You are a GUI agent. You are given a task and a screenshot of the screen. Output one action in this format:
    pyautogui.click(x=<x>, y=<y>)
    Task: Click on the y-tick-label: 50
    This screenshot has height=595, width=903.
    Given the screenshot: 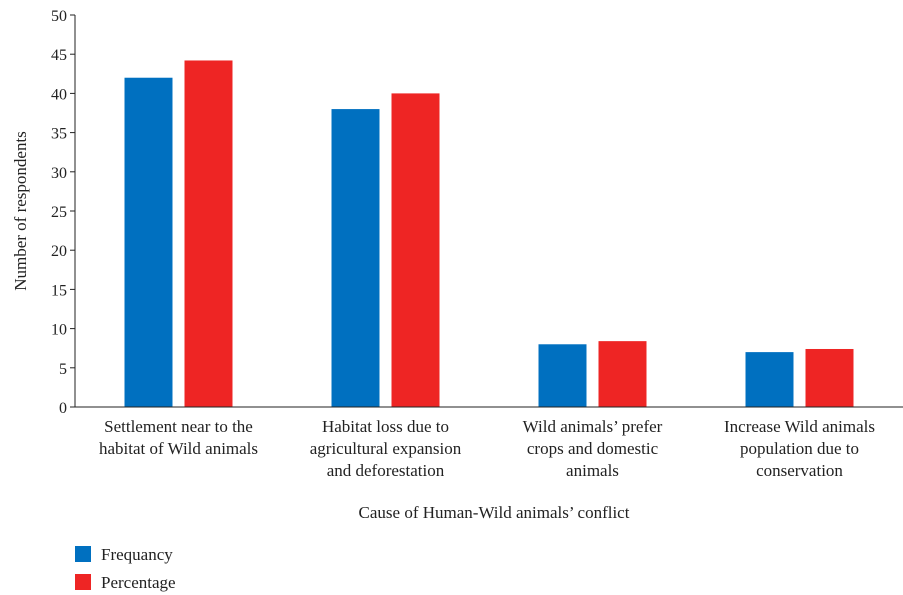 What is the action you would take?
    pyautogui.click(x=59, y=16)
    